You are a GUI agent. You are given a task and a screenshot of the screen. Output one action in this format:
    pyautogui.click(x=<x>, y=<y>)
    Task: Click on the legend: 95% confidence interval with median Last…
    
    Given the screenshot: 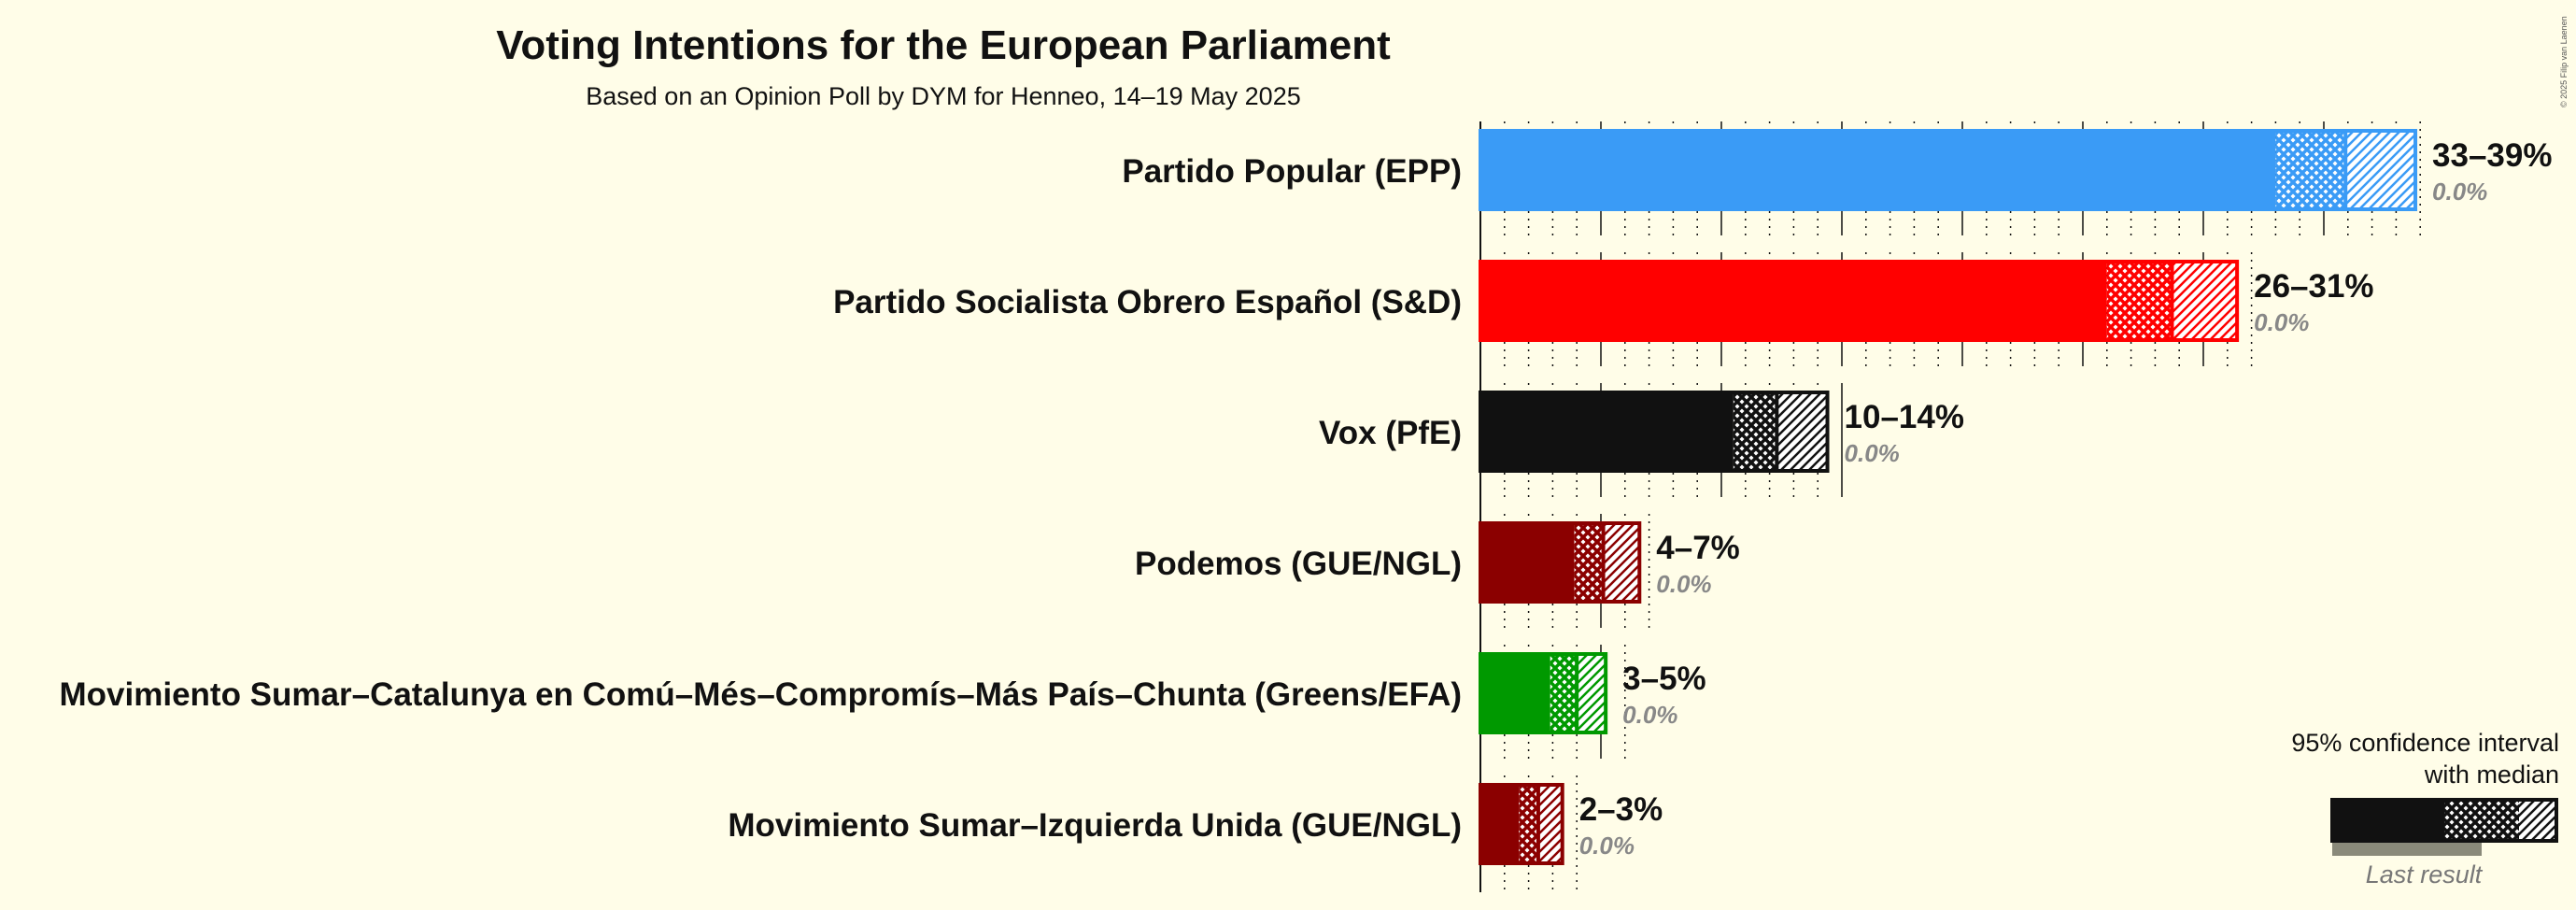 What is the action you would take?
    pyautogui.click(x=2425, y=809)
    